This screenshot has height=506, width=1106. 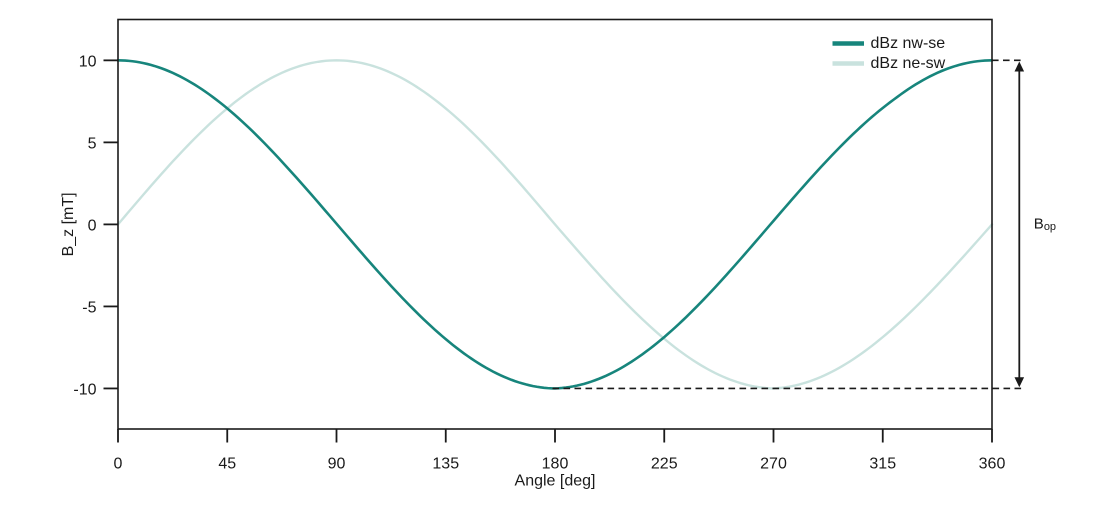 I want to click on svg-text: 180, so click(x=555, y=464).